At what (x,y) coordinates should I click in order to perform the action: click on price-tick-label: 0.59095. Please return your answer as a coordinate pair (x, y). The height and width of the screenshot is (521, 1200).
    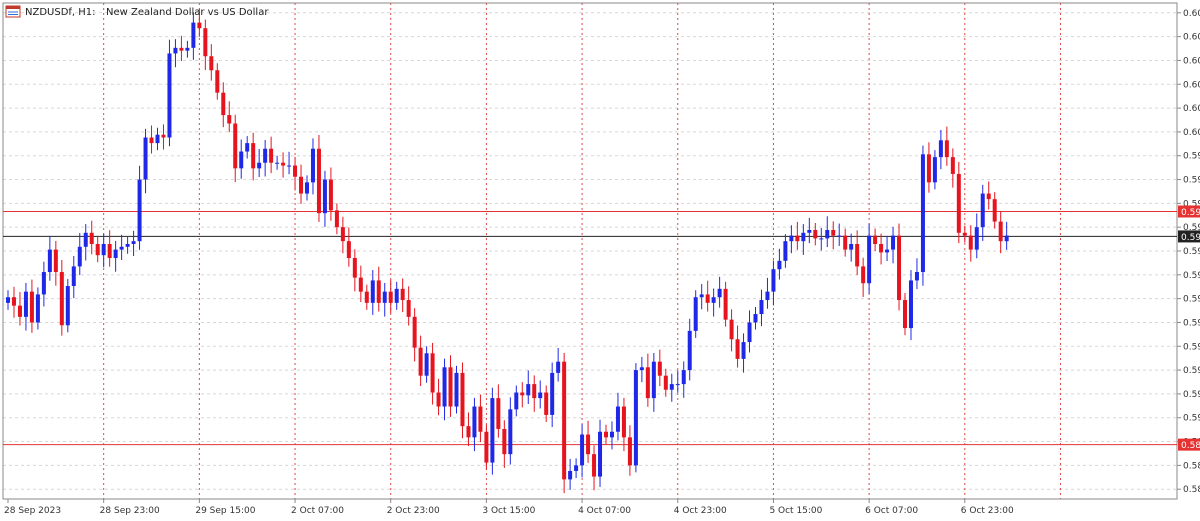
    Looking at the image, I should click on (1191, 395).